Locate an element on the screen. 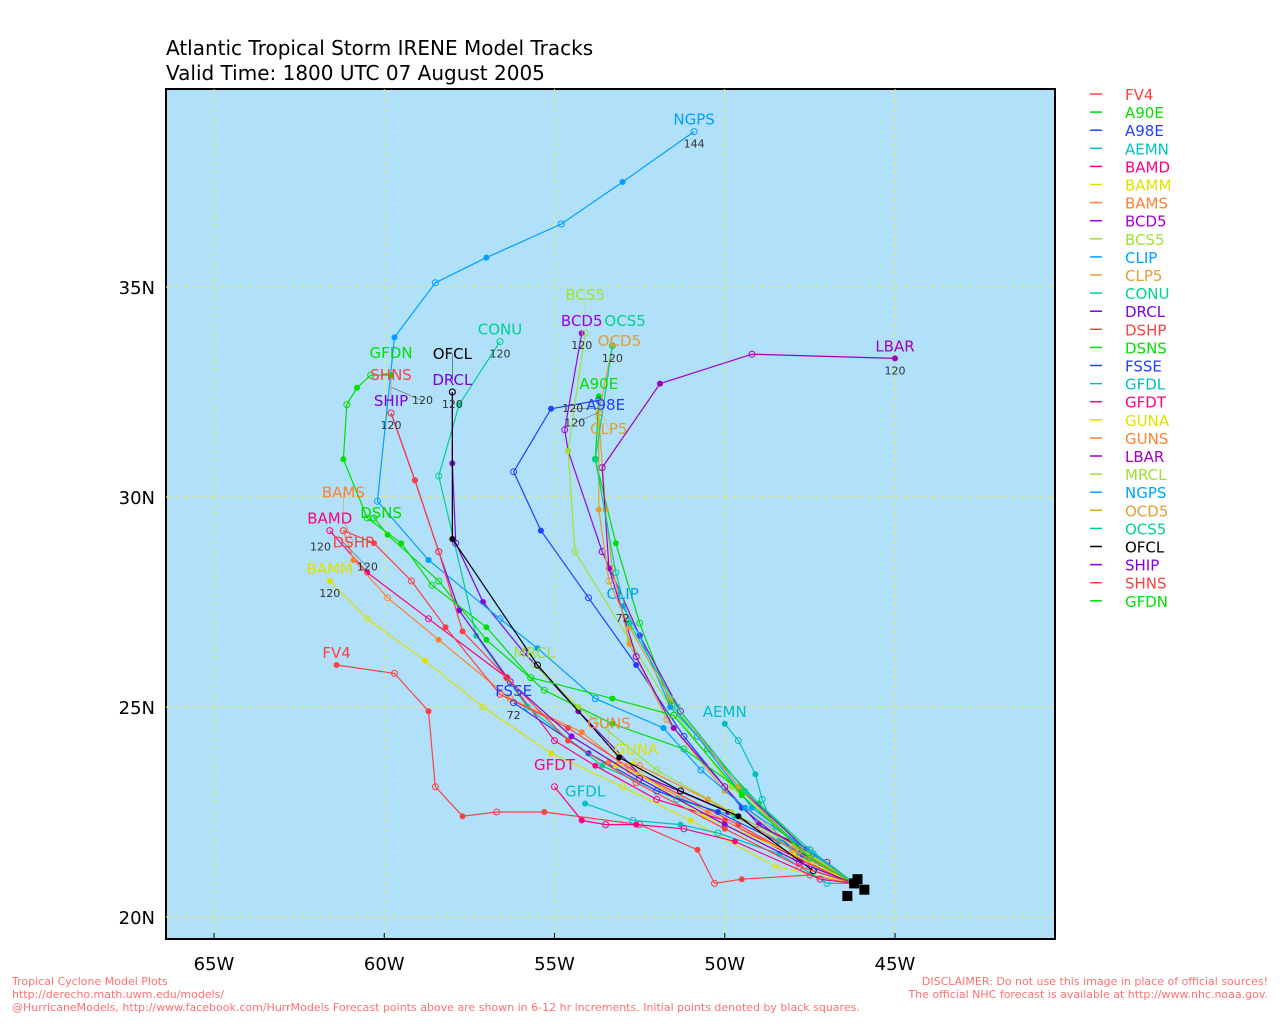  legend-label: BAMM is located at coordinates (1148, 186).